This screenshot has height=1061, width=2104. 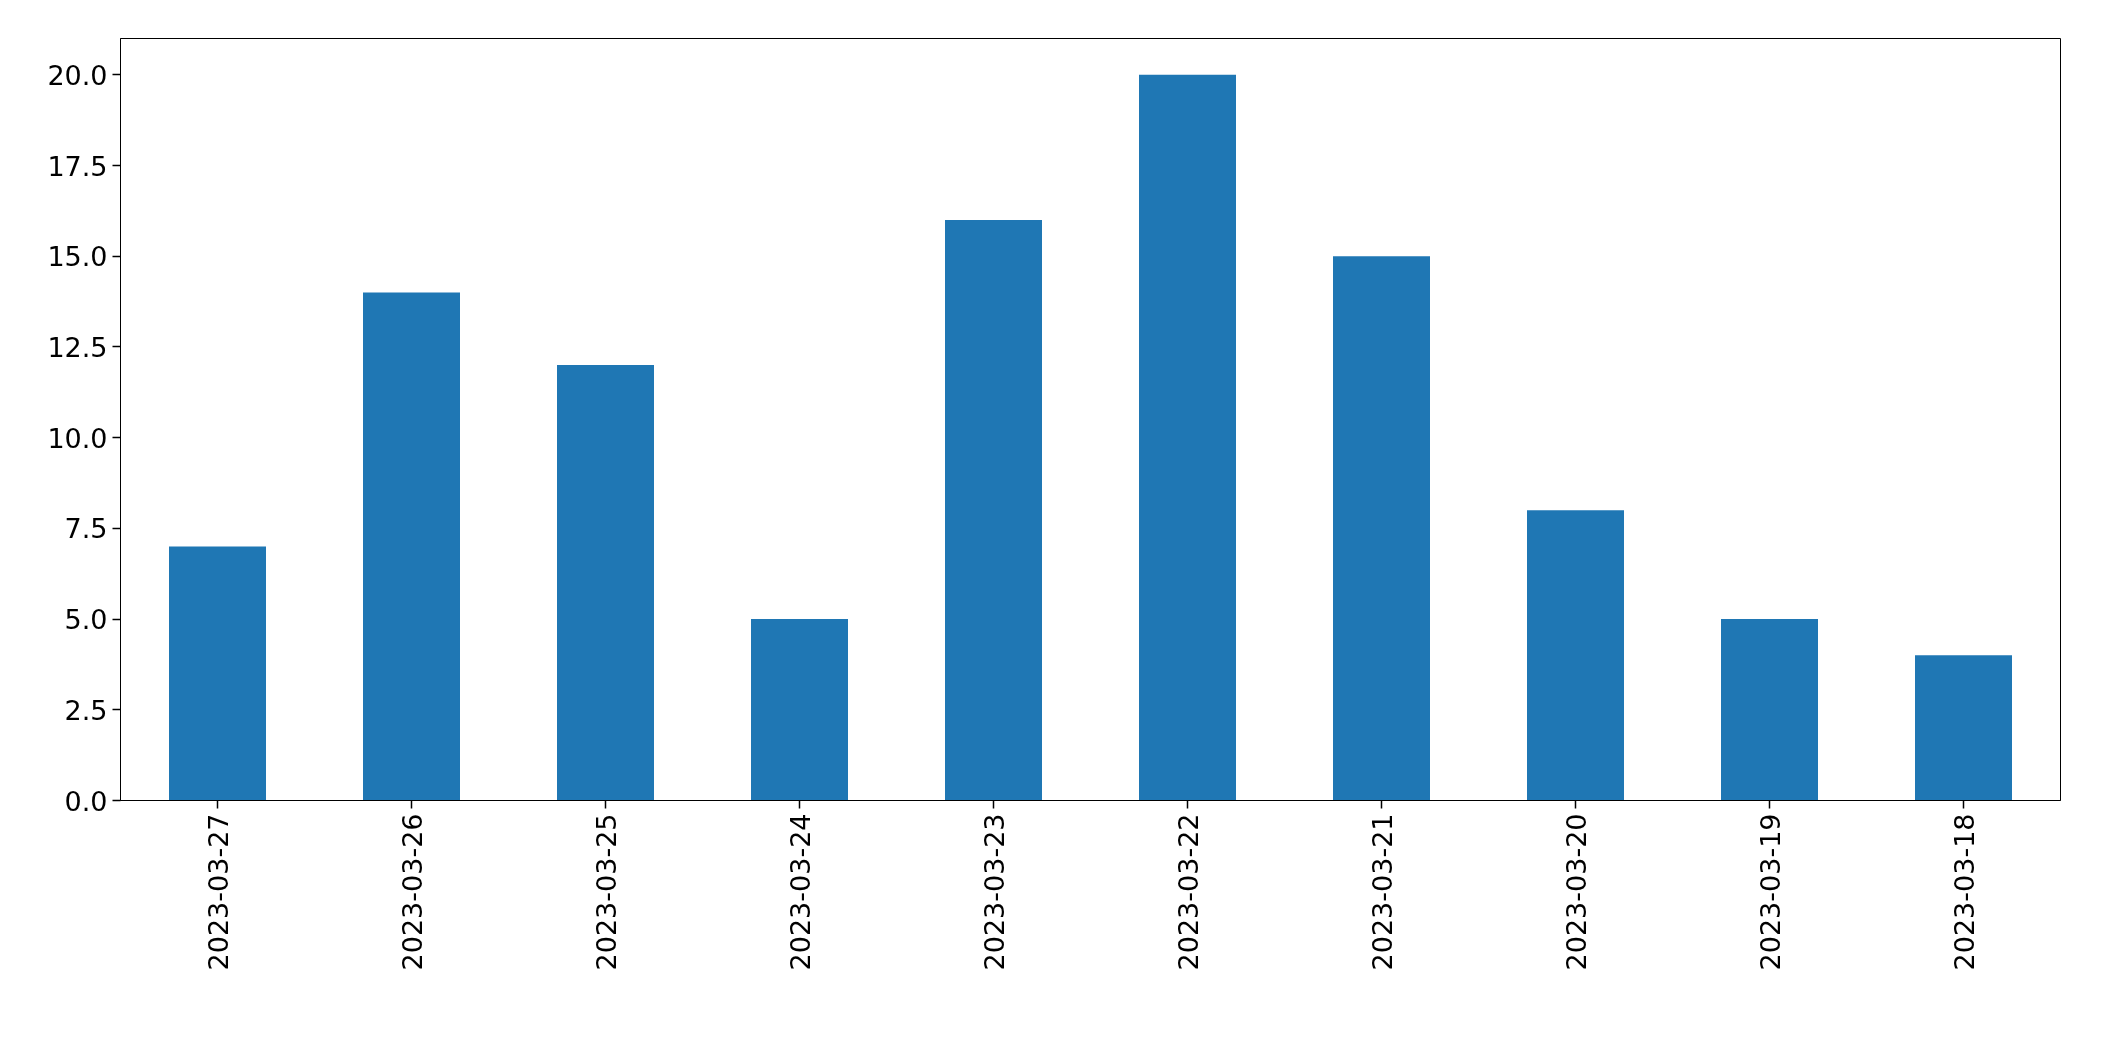 What do you see at coordinates (1382, 892) in the screenshot?
I see `x-tick-label: 2023-03-21` at bounding box center [1382, 892].